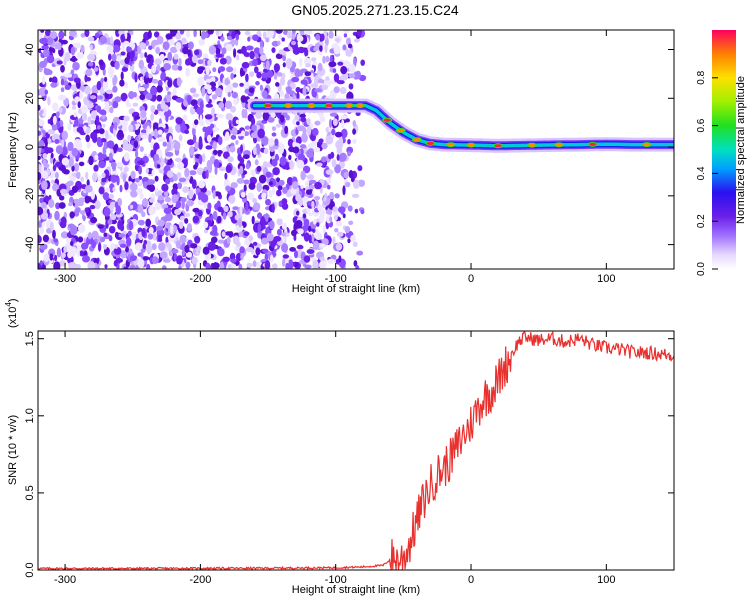  Describe the element at coordinates (65, 279) in the screenshot. I see `x-tick-label: -300` at that location.